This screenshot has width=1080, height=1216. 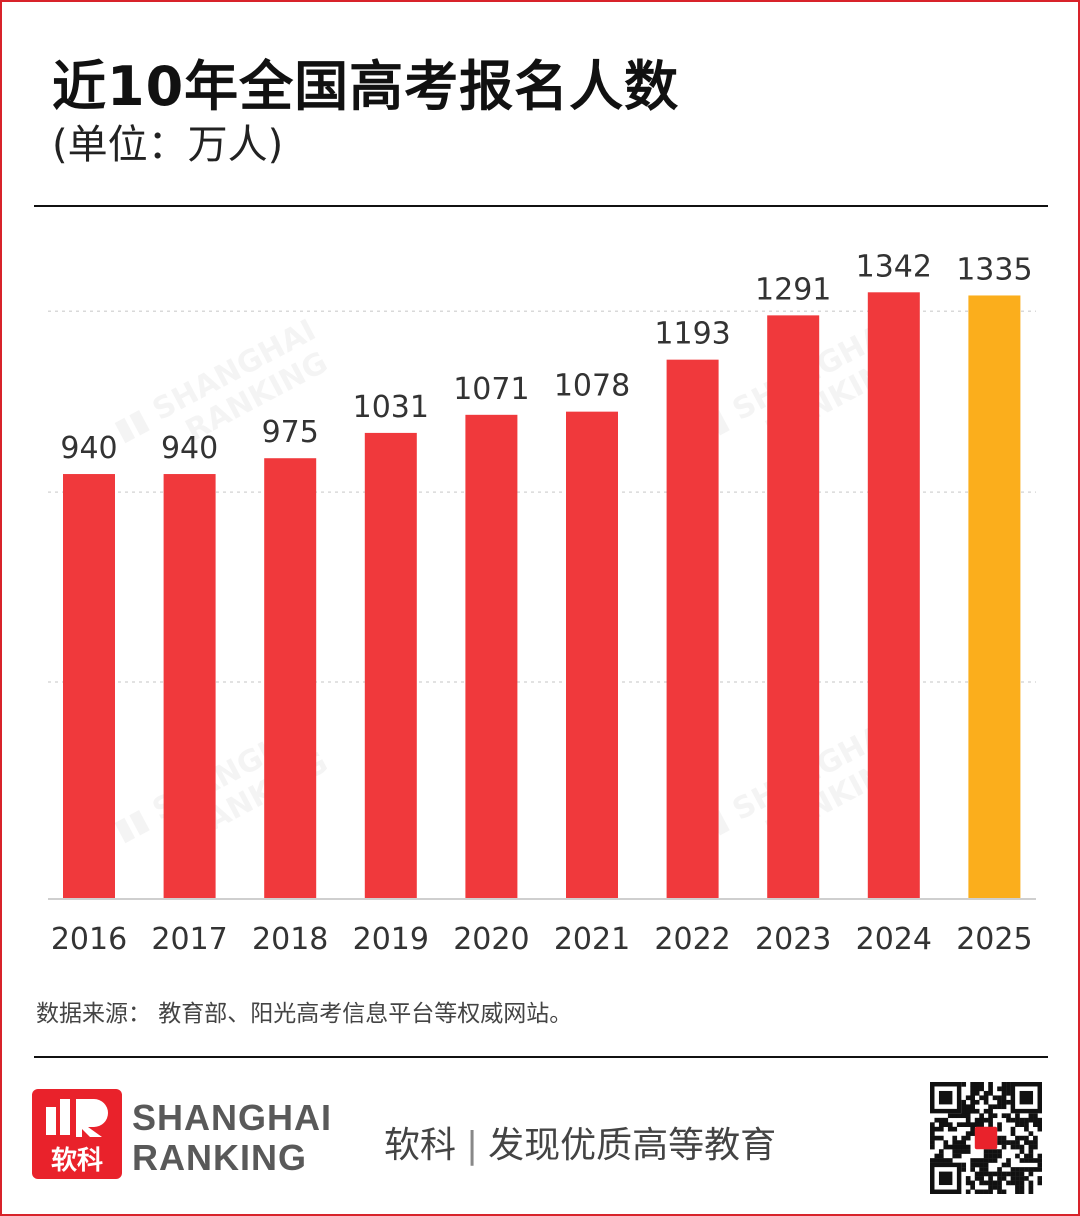 What do you see at coordinates (88, 448) in the screenshot?
I see `value-label-2016: 940` at bounding box center [88, 448].